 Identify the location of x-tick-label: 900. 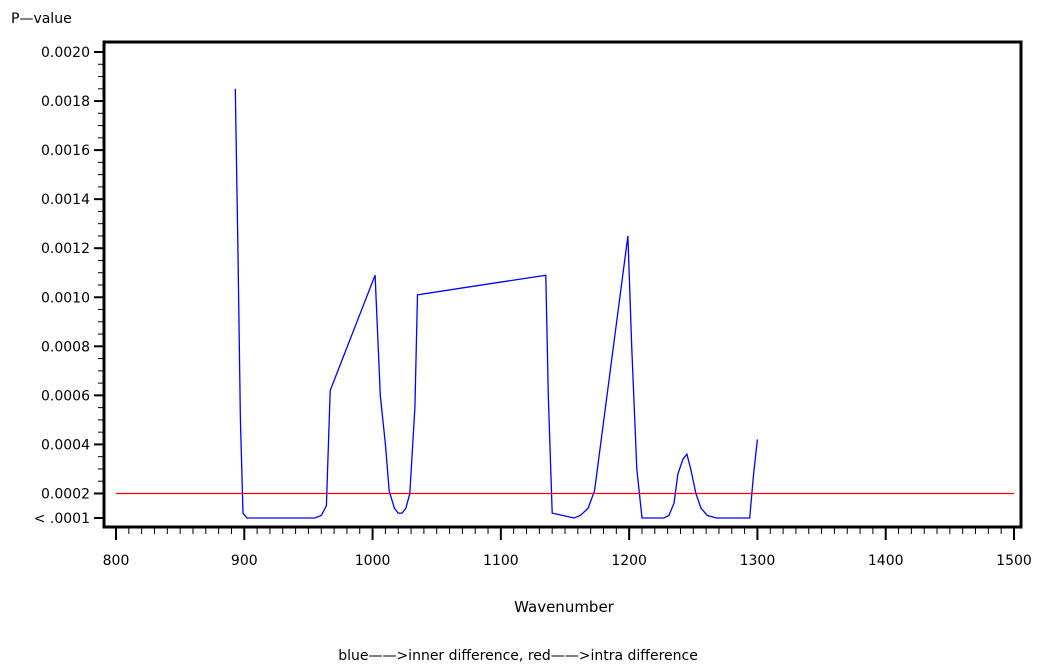
(244, 561).